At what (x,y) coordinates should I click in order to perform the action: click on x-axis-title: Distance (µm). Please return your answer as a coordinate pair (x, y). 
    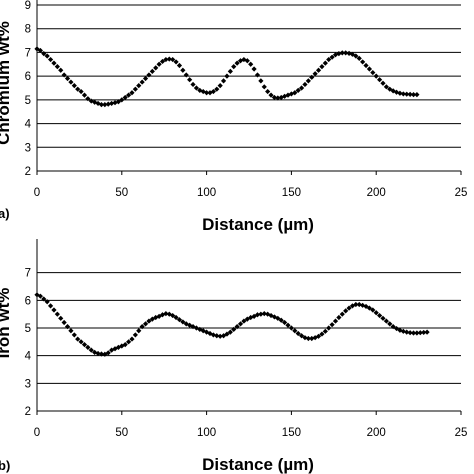
    Looking at the image, I should click on (258, 224).